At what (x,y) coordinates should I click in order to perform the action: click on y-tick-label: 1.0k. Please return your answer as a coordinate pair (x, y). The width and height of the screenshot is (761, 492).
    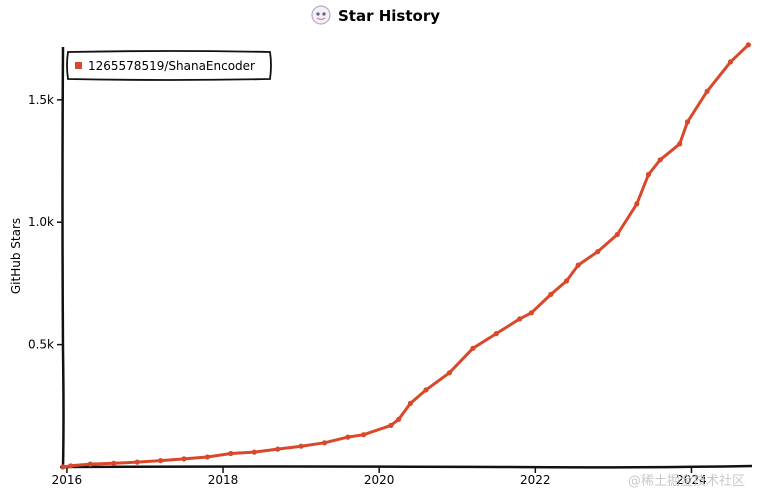
    Looking at the image, I should click on (41, 222).